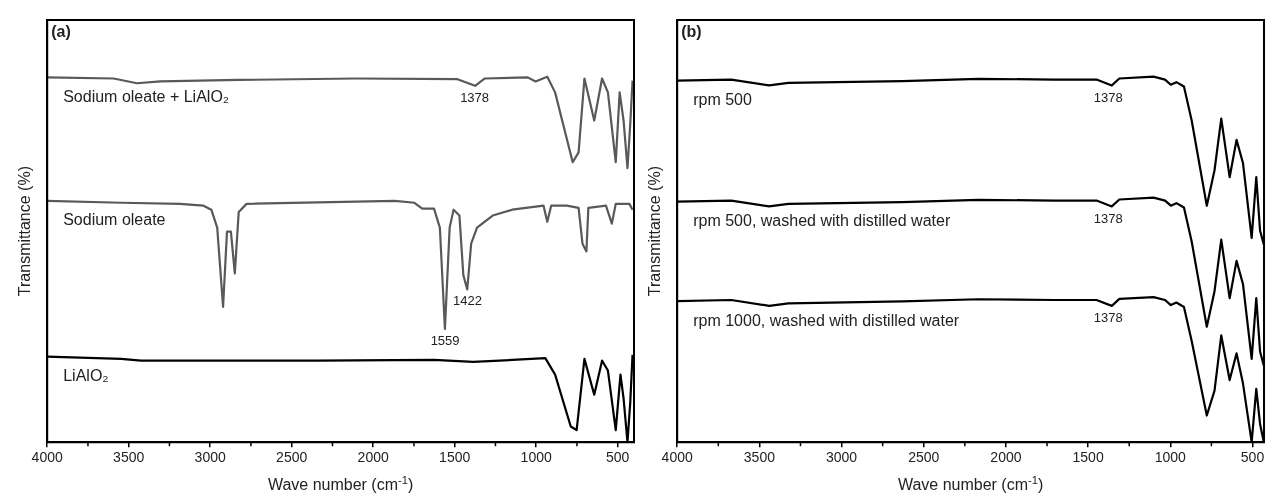 This screenshot has width=1276, height=502. I want to click on text: (b), so click(691, 32).